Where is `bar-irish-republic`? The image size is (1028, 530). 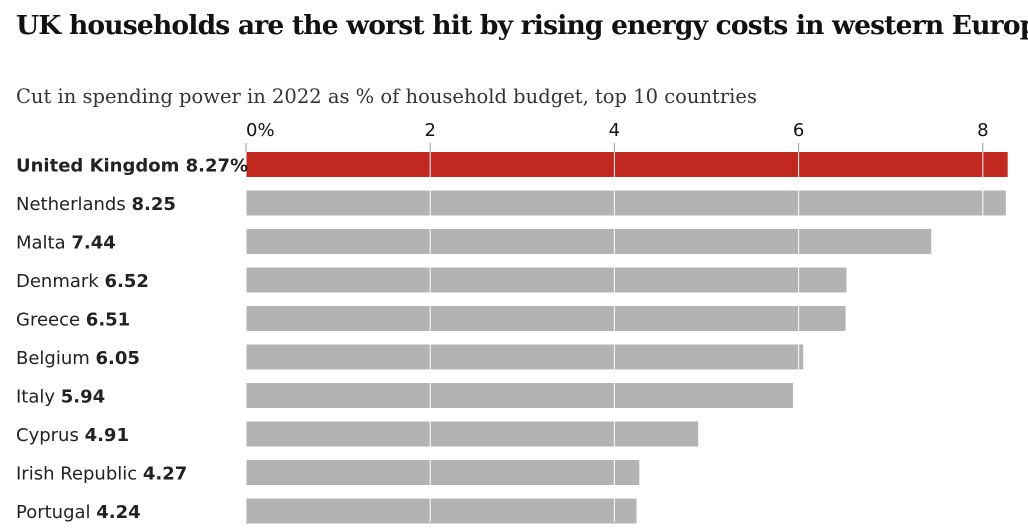 bar-irish-republic is located at coordinates (443, 472).